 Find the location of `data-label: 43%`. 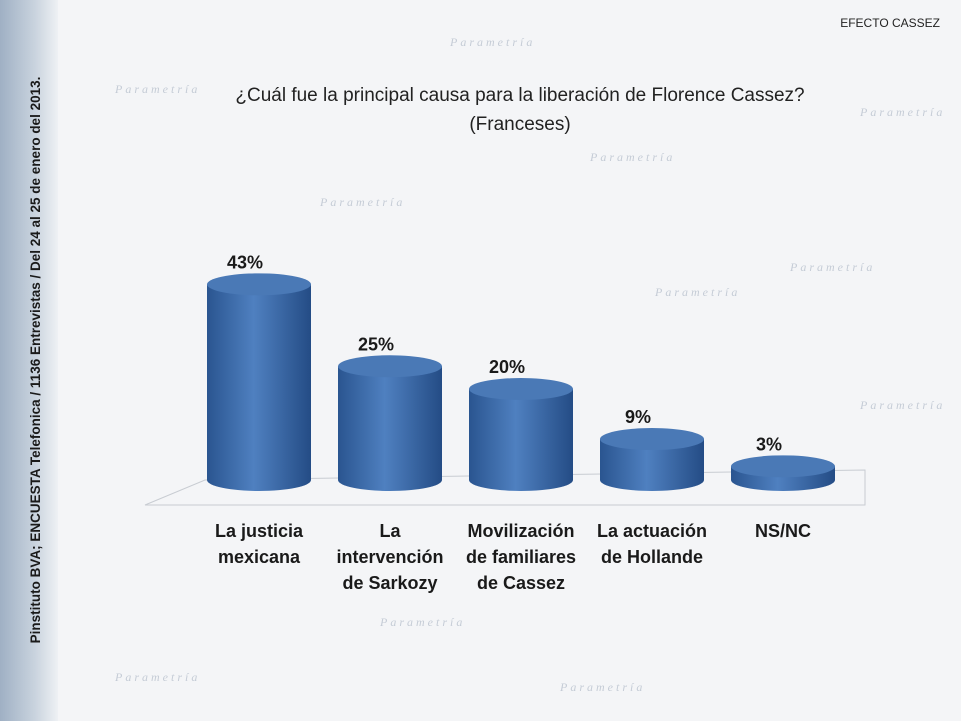

data-label: 43% is located at coordinates (245, 262).